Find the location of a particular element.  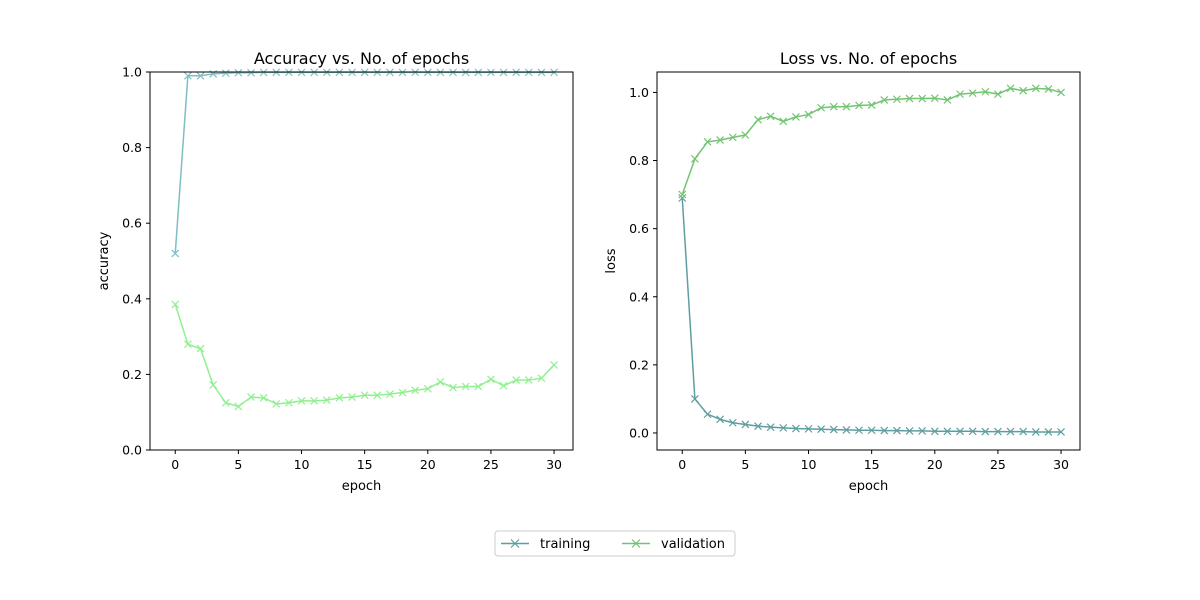

legend-label: training is located at coordinates (565, 544).